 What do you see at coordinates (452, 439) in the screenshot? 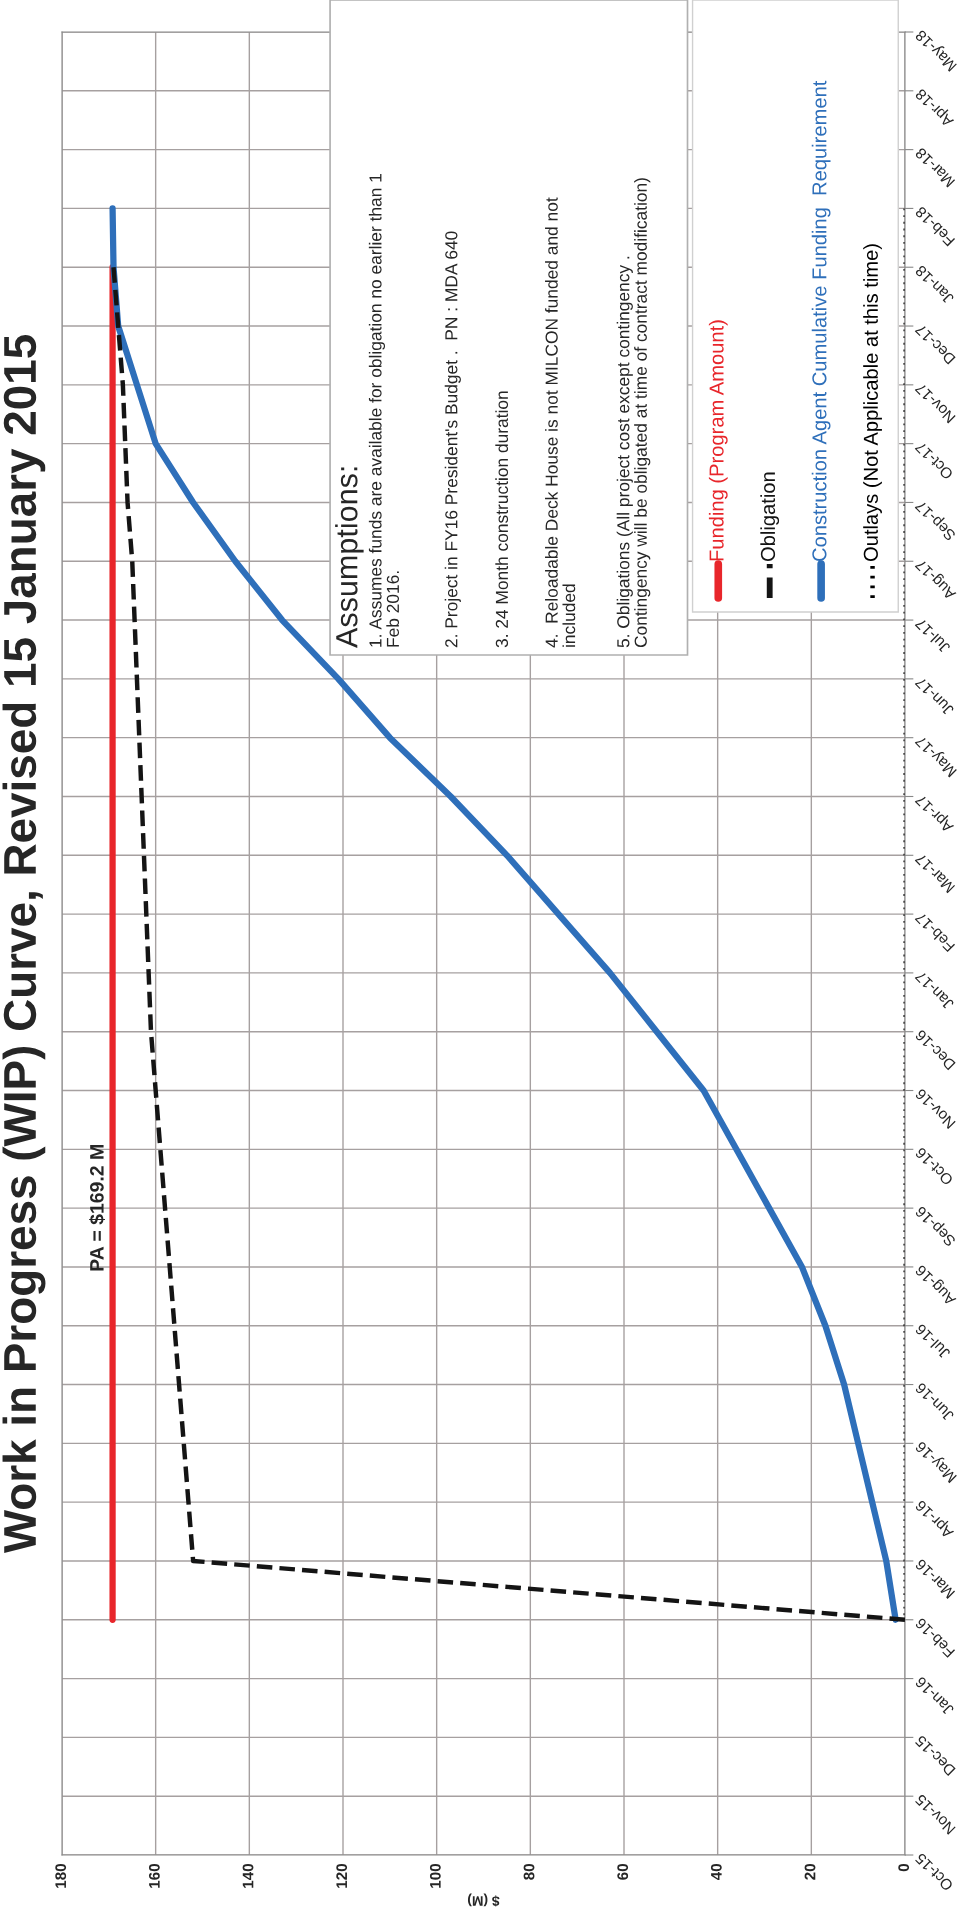
I see `annotation: 2. Project in FY16 President's Budget . PN : MDA 640` at bounding box center [452, 439].